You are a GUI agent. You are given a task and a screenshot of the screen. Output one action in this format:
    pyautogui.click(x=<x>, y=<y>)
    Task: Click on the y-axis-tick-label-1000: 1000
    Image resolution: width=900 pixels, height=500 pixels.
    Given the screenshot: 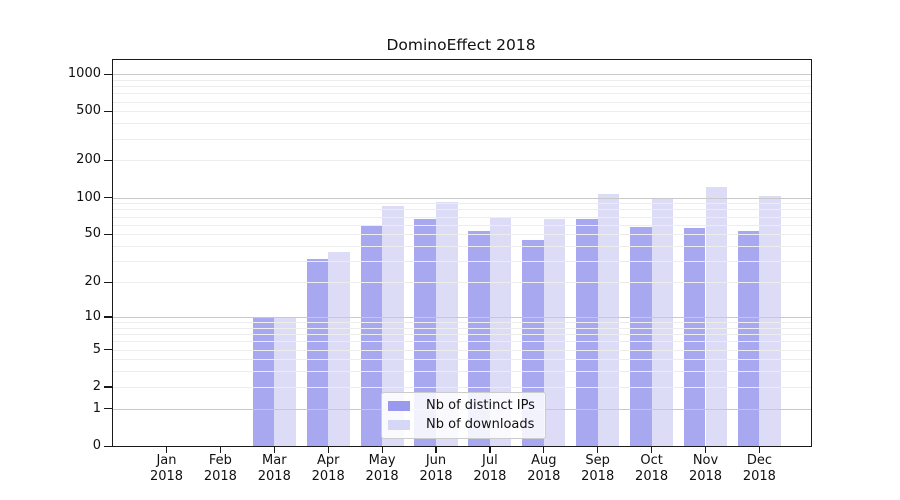 What is the action you would take?
    pyautogui.click(x=84, y=73)
    